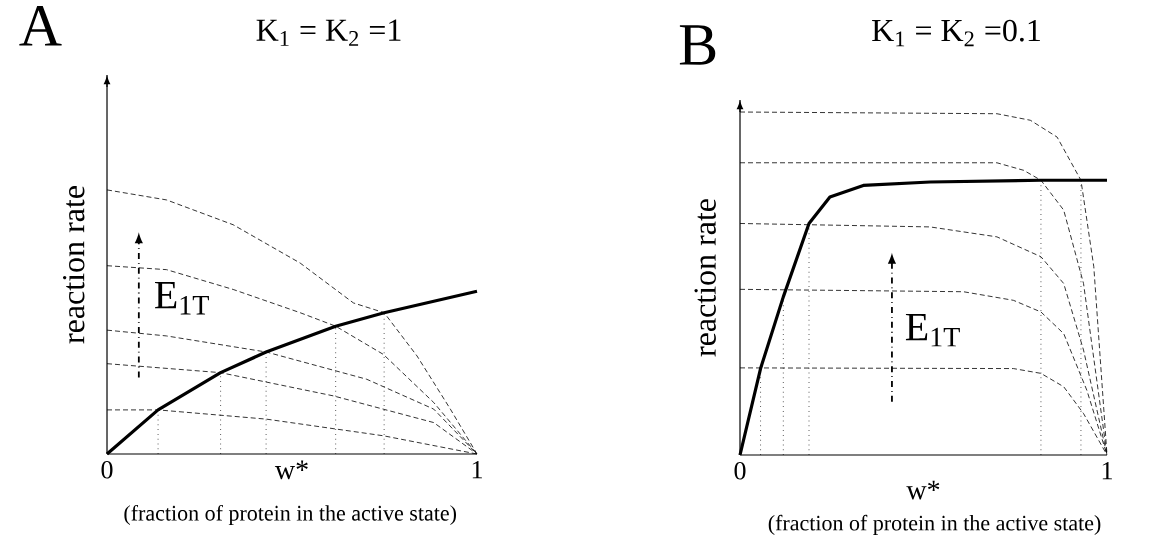 This screenshot has height=548, width=1167. Describe the element at coordinates (697, 45) in the screenshot. I see `text: B` at that location.